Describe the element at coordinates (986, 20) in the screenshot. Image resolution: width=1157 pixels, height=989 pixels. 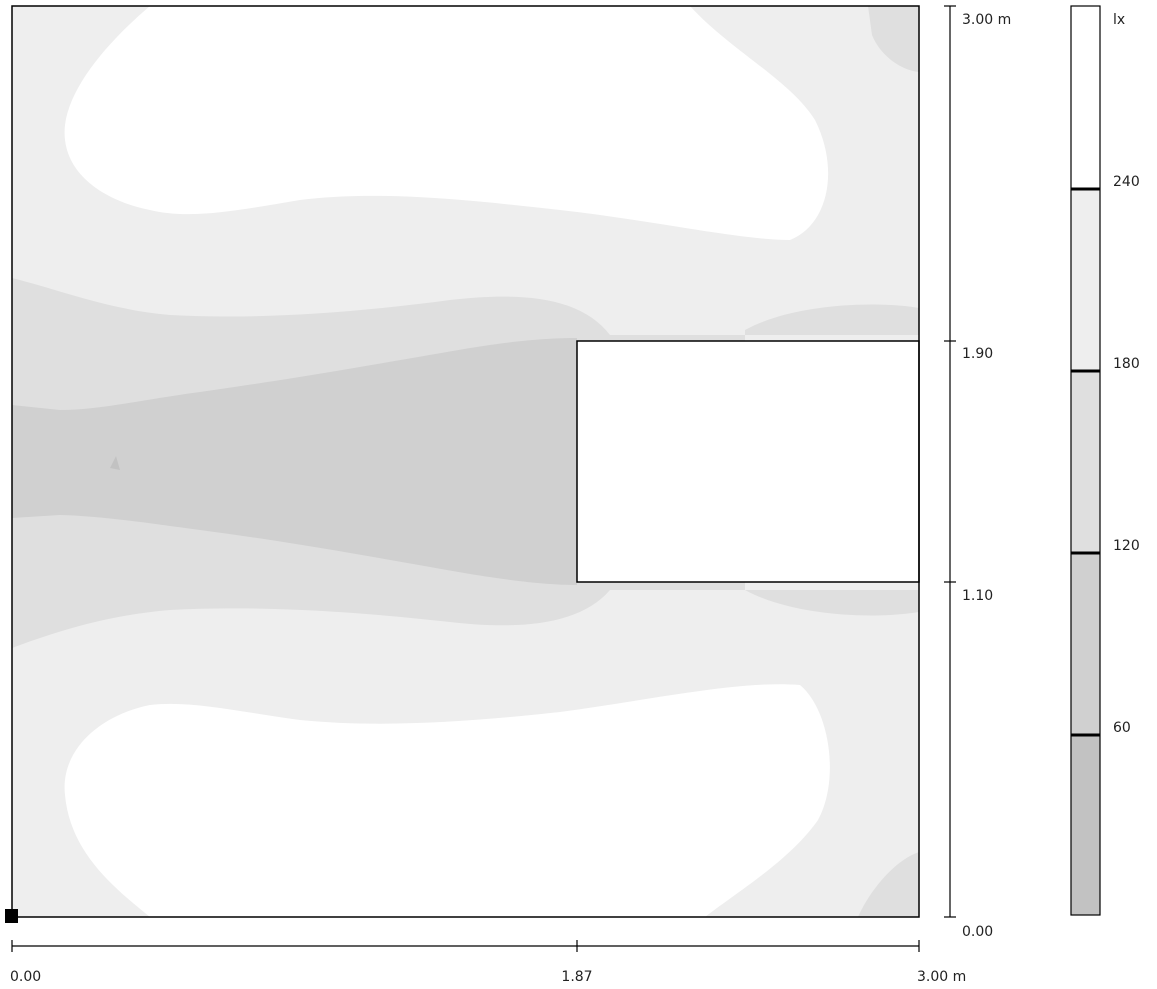
I see `y-tick-label-3: 3.00 m` at that location.